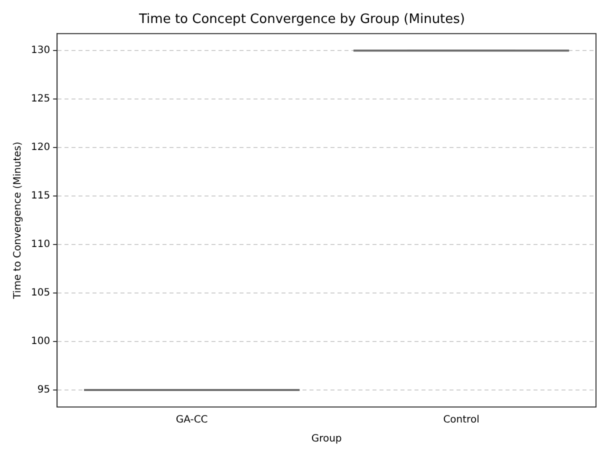  Describe the element at coordinates (301, 20) in the screenshot. I see `chart-title: Time to Concept Convergence by Group (Minutes)` at that location.